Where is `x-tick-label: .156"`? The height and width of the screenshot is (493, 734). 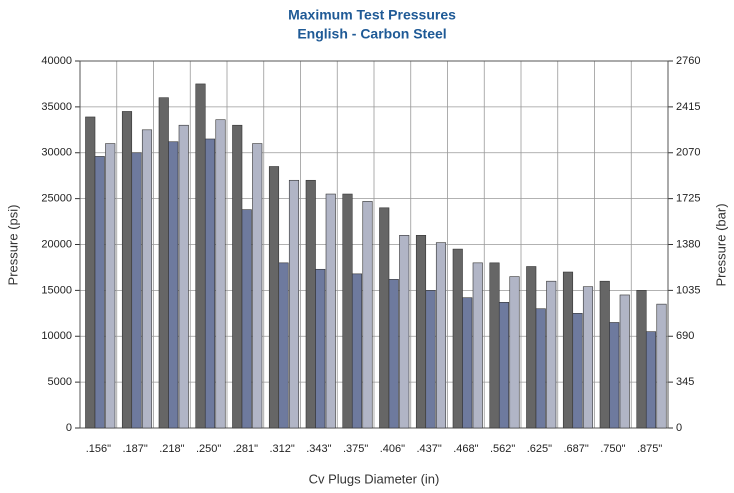
x-tick-label: .156" is located at coordinates (98, 449).